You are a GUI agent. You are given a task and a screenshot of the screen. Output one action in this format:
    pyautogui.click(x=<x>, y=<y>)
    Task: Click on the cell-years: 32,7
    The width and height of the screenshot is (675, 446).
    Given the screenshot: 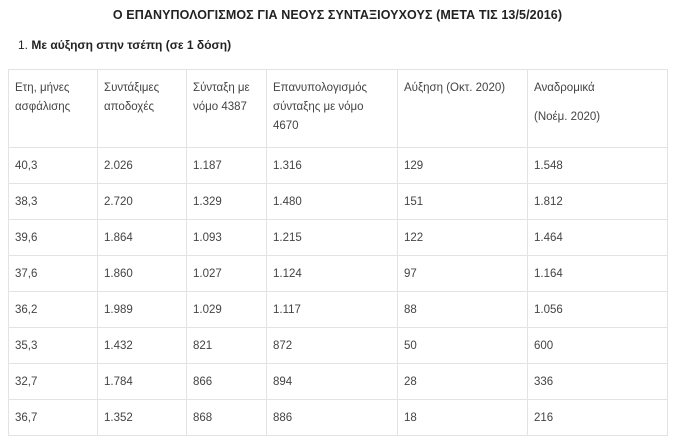 What is the action you would take?
    pyautogui.click(x=53, y=381)
    